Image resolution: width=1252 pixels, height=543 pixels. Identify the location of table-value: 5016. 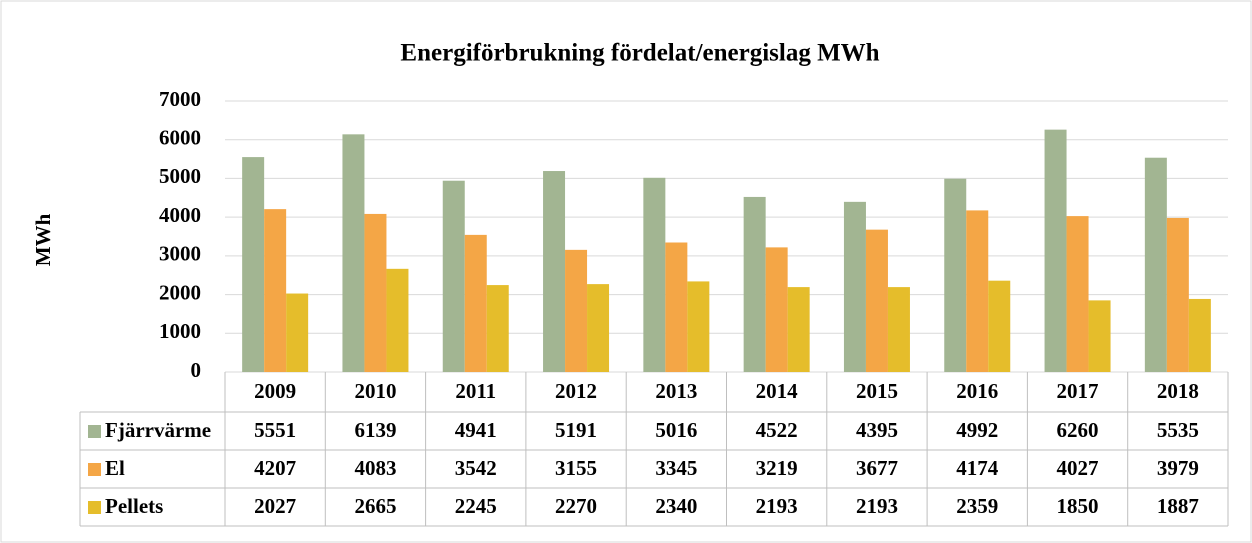
(676, 430).